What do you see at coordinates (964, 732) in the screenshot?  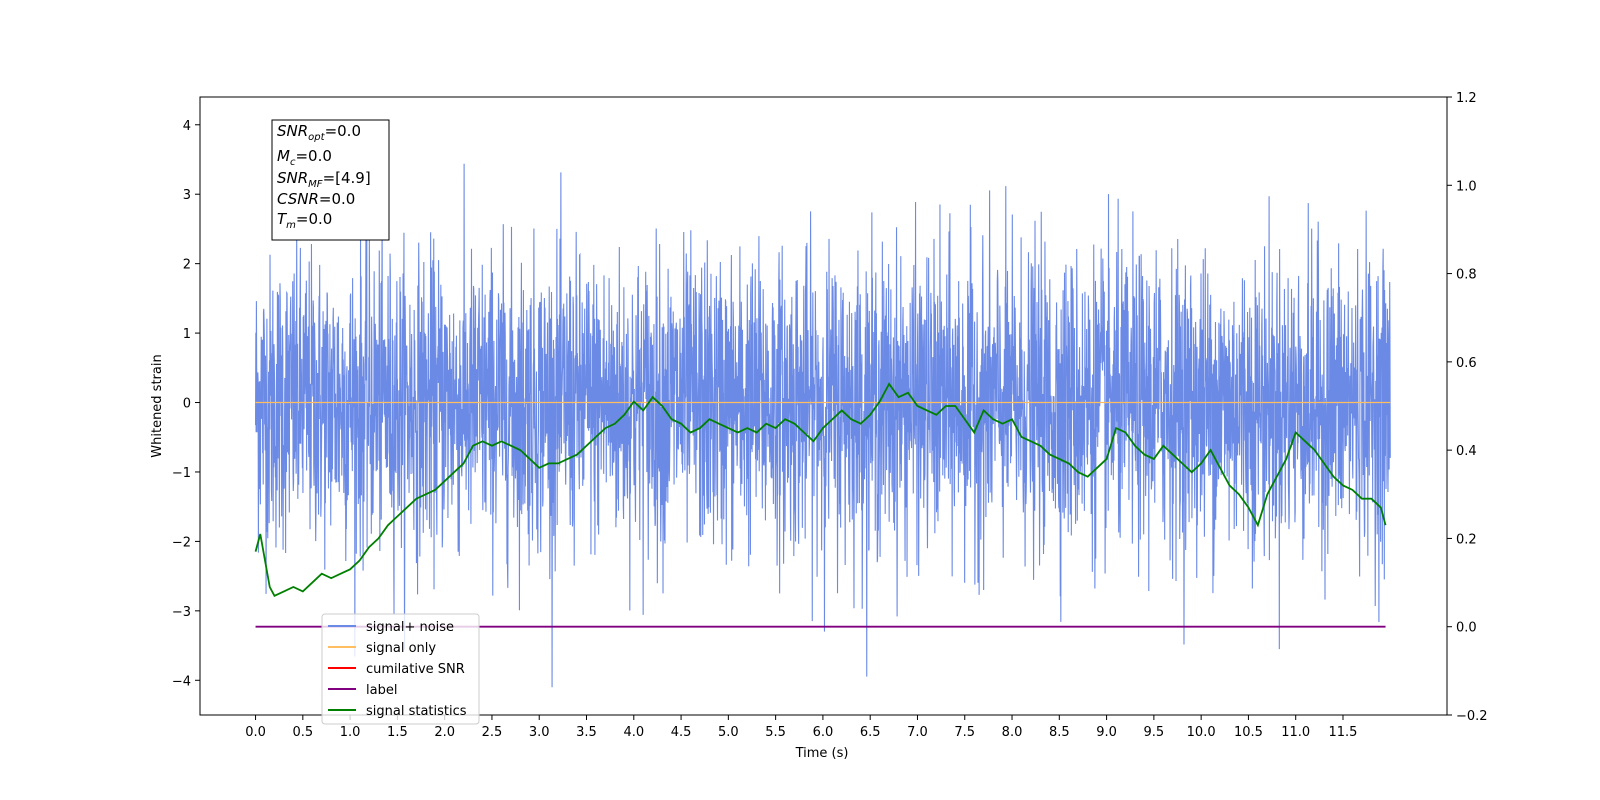 I see `x-tick-label: 7.5` at bounding box center [964, 732].